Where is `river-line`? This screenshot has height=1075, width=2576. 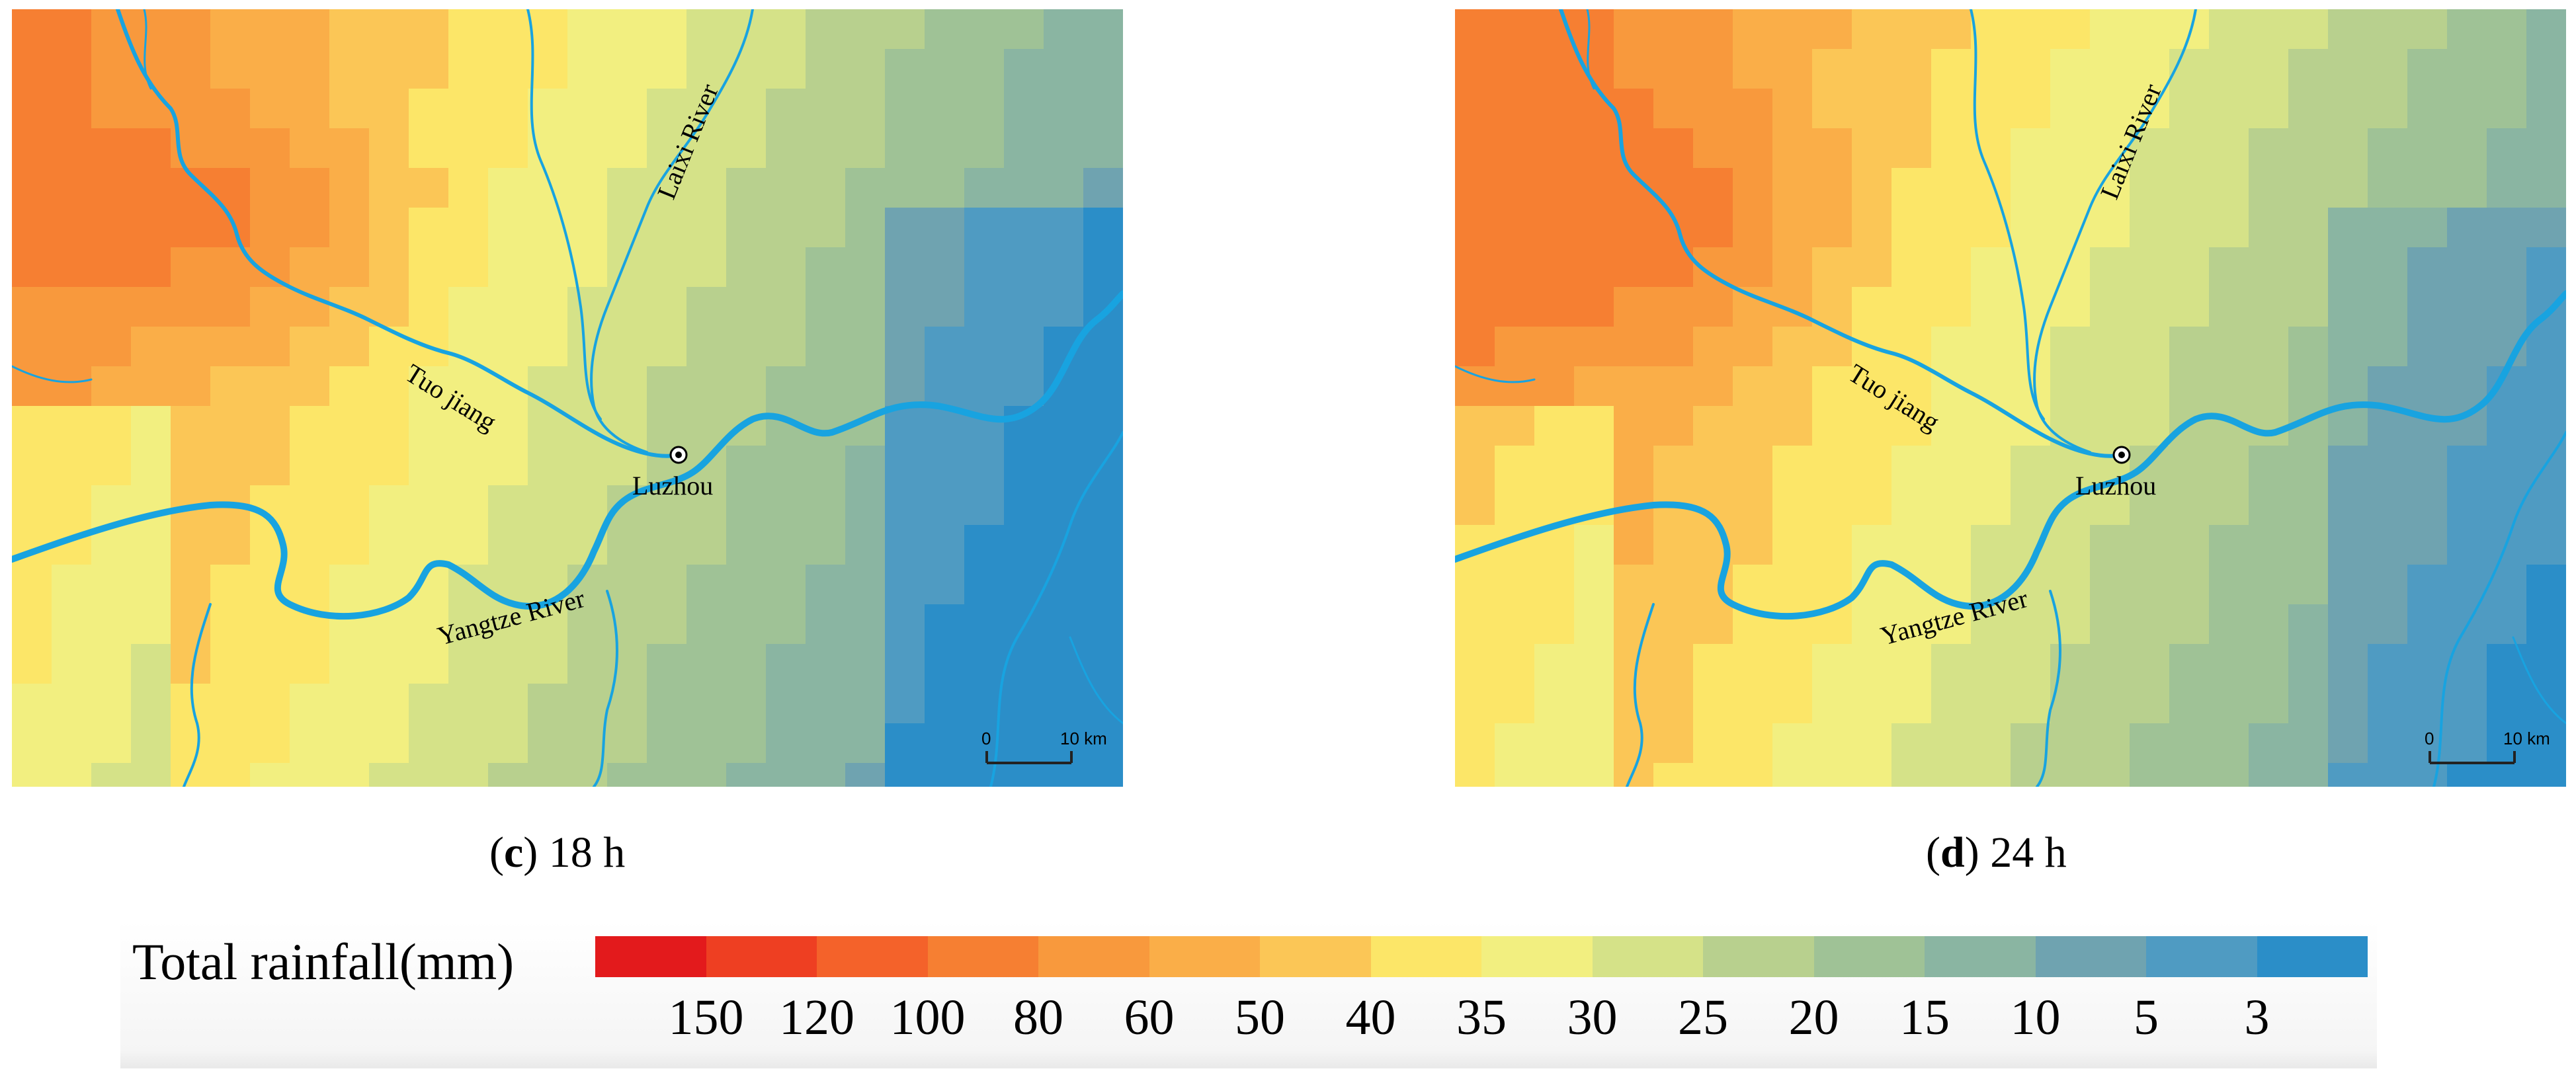 river-line is located at coordinates (2539, 680).